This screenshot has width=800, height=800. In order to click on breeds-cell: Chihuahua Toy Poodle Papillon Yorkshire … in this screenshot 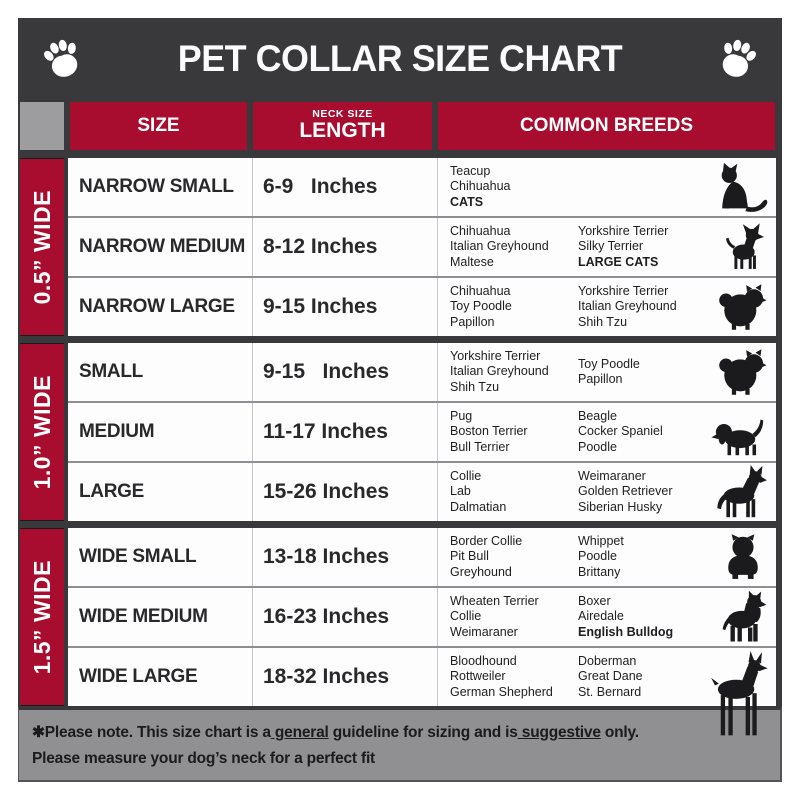, I will do `click(607, 307)`.